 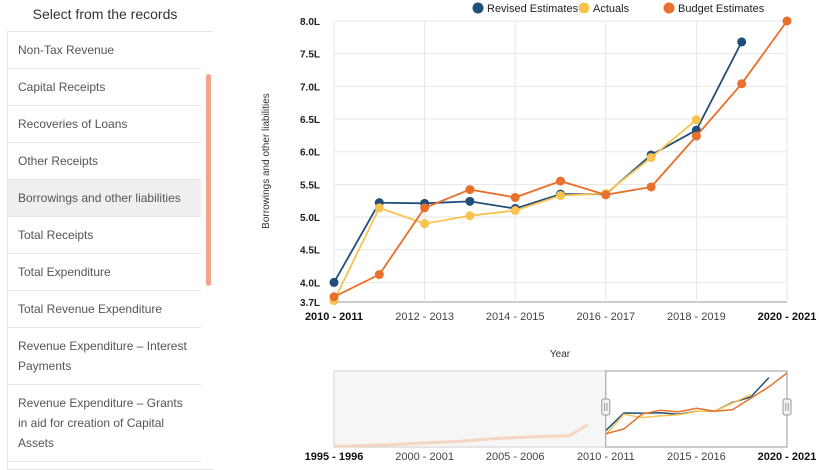 I want to click on legend-item: Actuals, so click(x=604, y=9).